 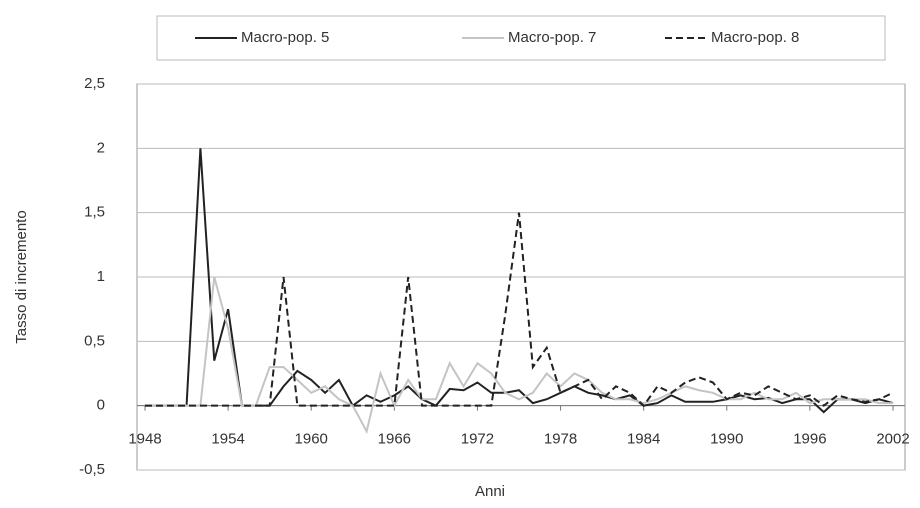 I want to click on legend-label: Macro-pop. 8, so click(x=755, y=37).